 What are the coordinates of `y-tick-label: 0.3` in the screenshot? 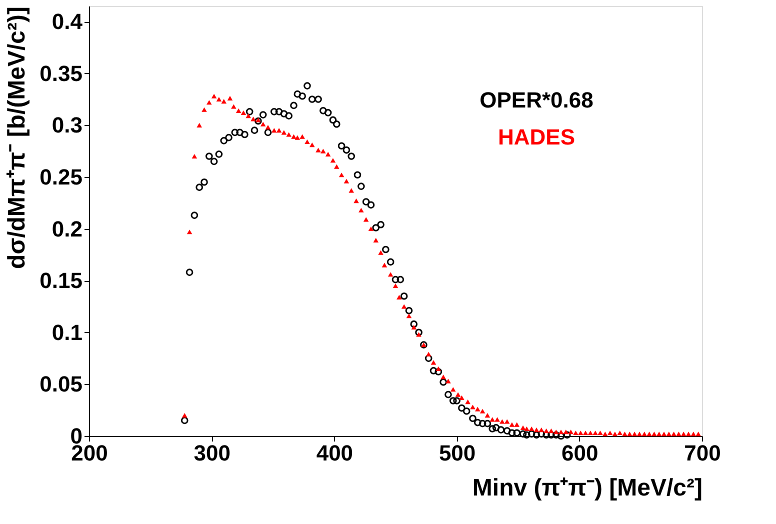 It's located at (67, 125).